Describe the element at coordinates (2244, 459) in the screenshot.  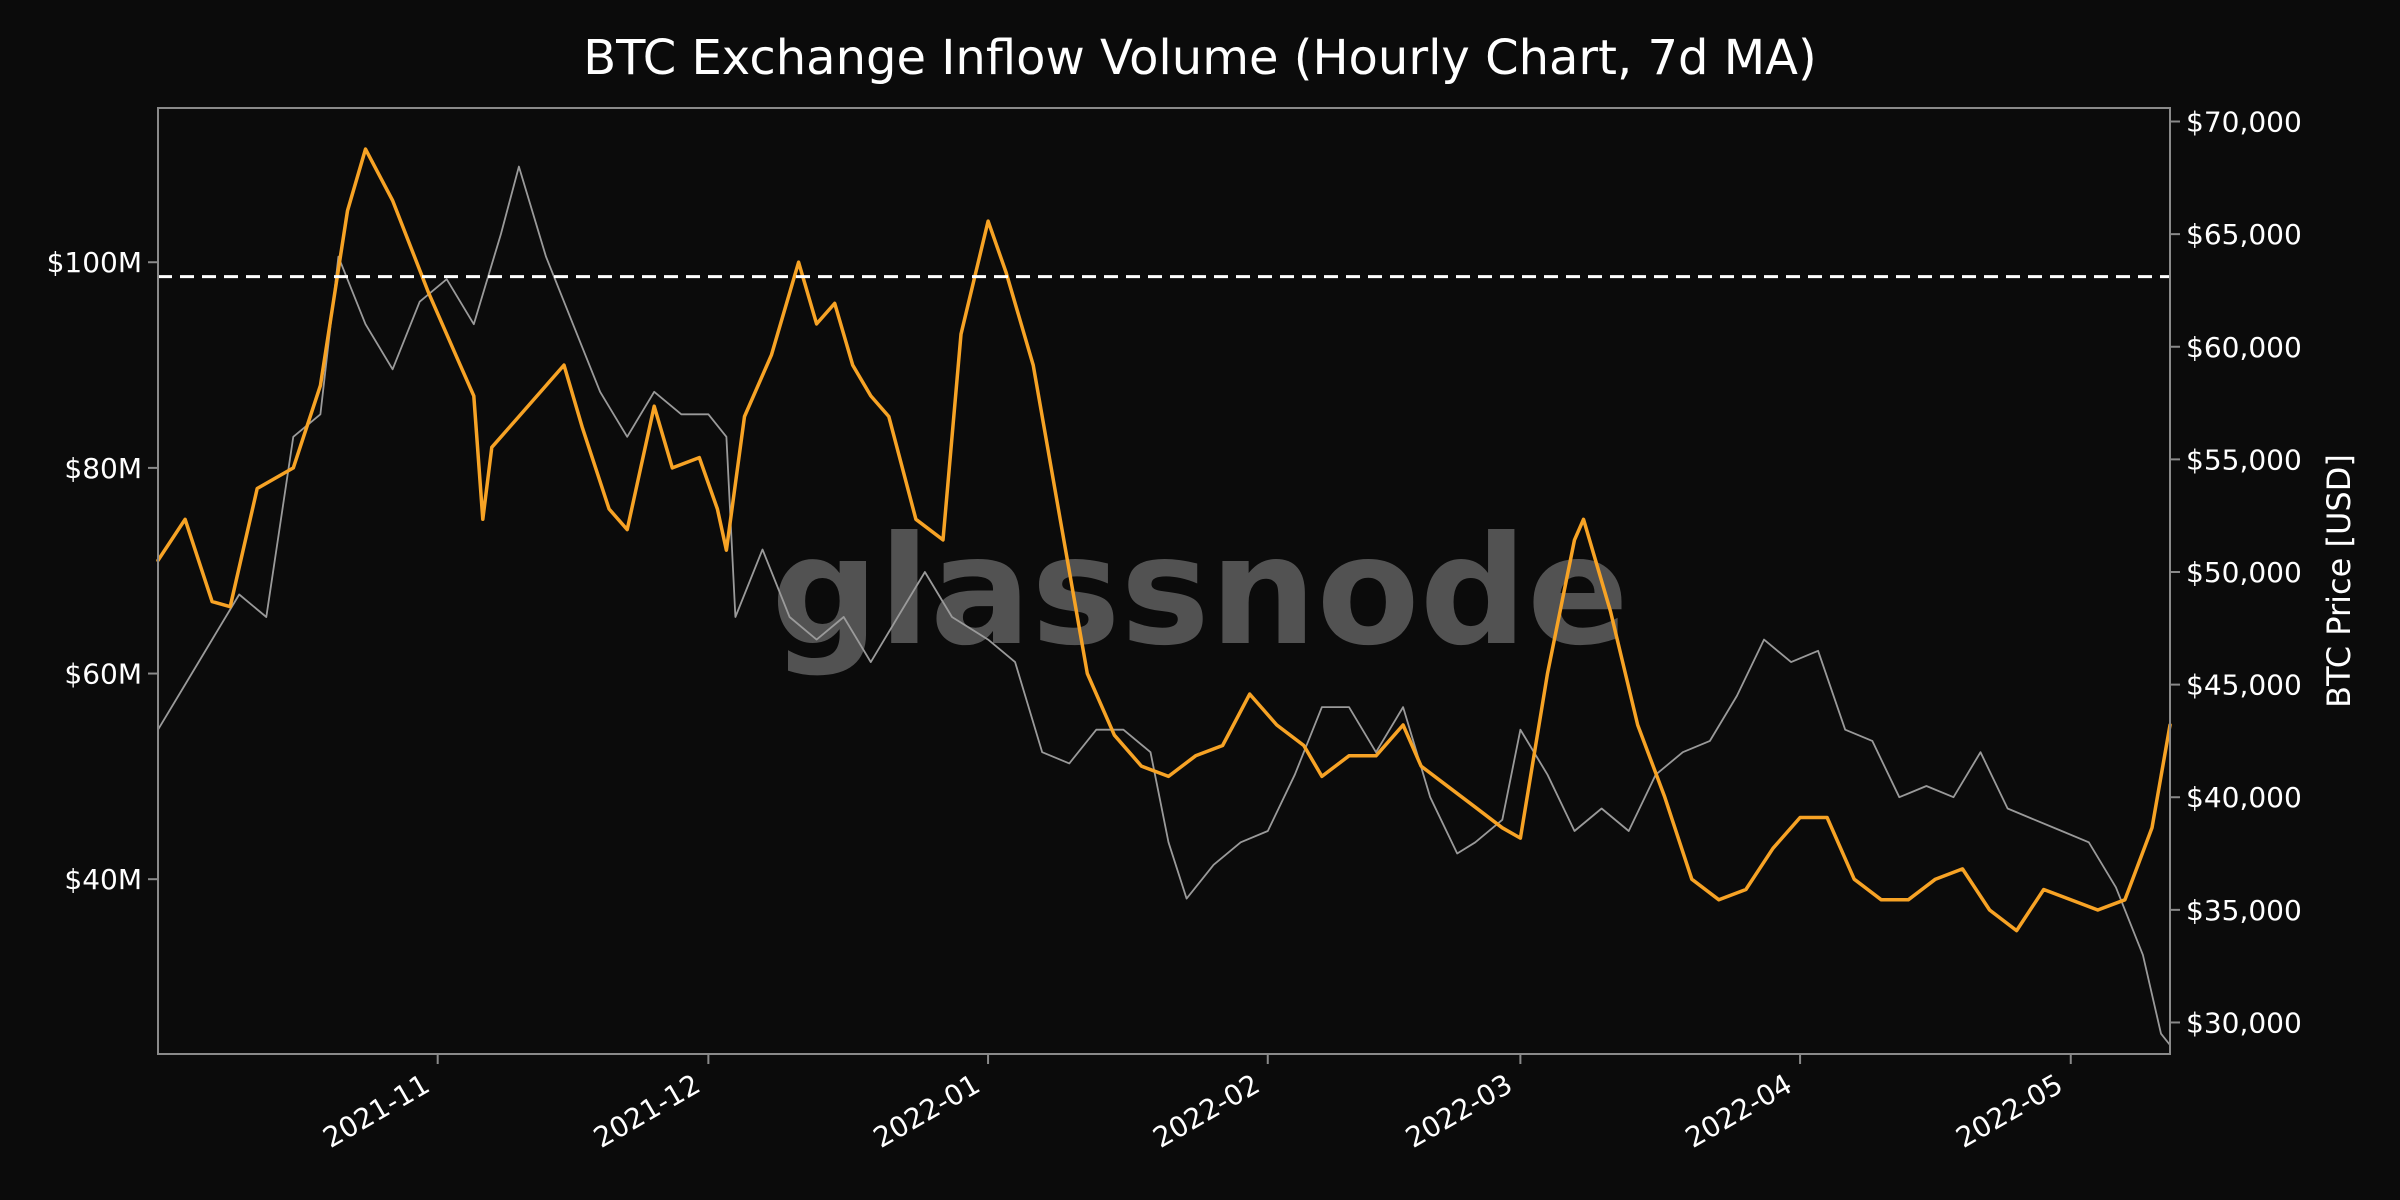
I see `right-tick-label: $55,000` at that location.